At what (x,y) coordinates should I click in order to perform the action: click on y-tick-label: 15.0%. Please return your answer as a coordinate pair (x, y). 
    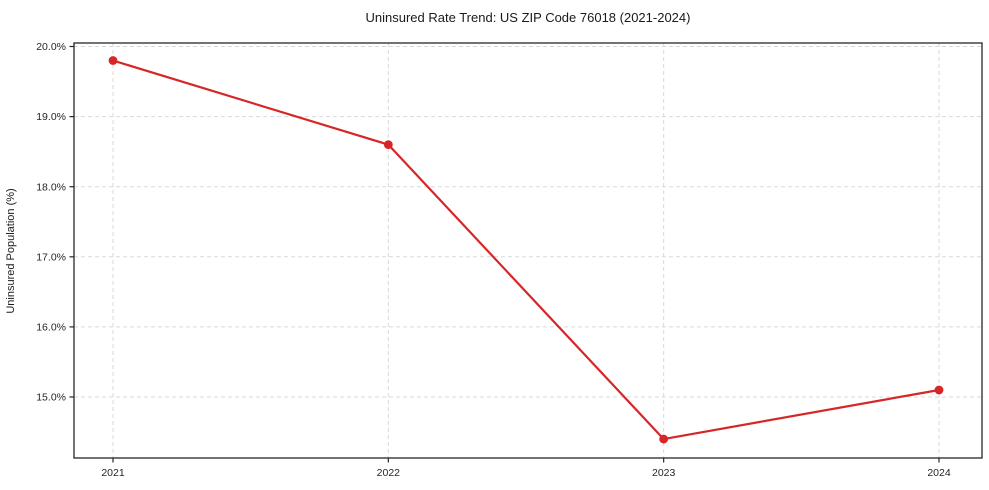
    Looking at the image, I should click on (51, 398).